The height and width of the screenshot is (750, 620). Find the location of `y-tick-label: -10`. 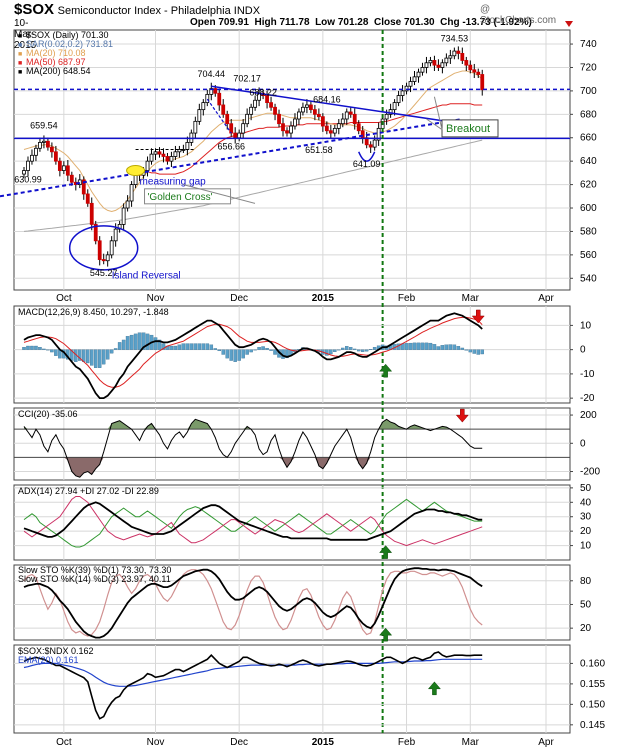

y-tick-label: -10 is located at coordinates (587, 374).